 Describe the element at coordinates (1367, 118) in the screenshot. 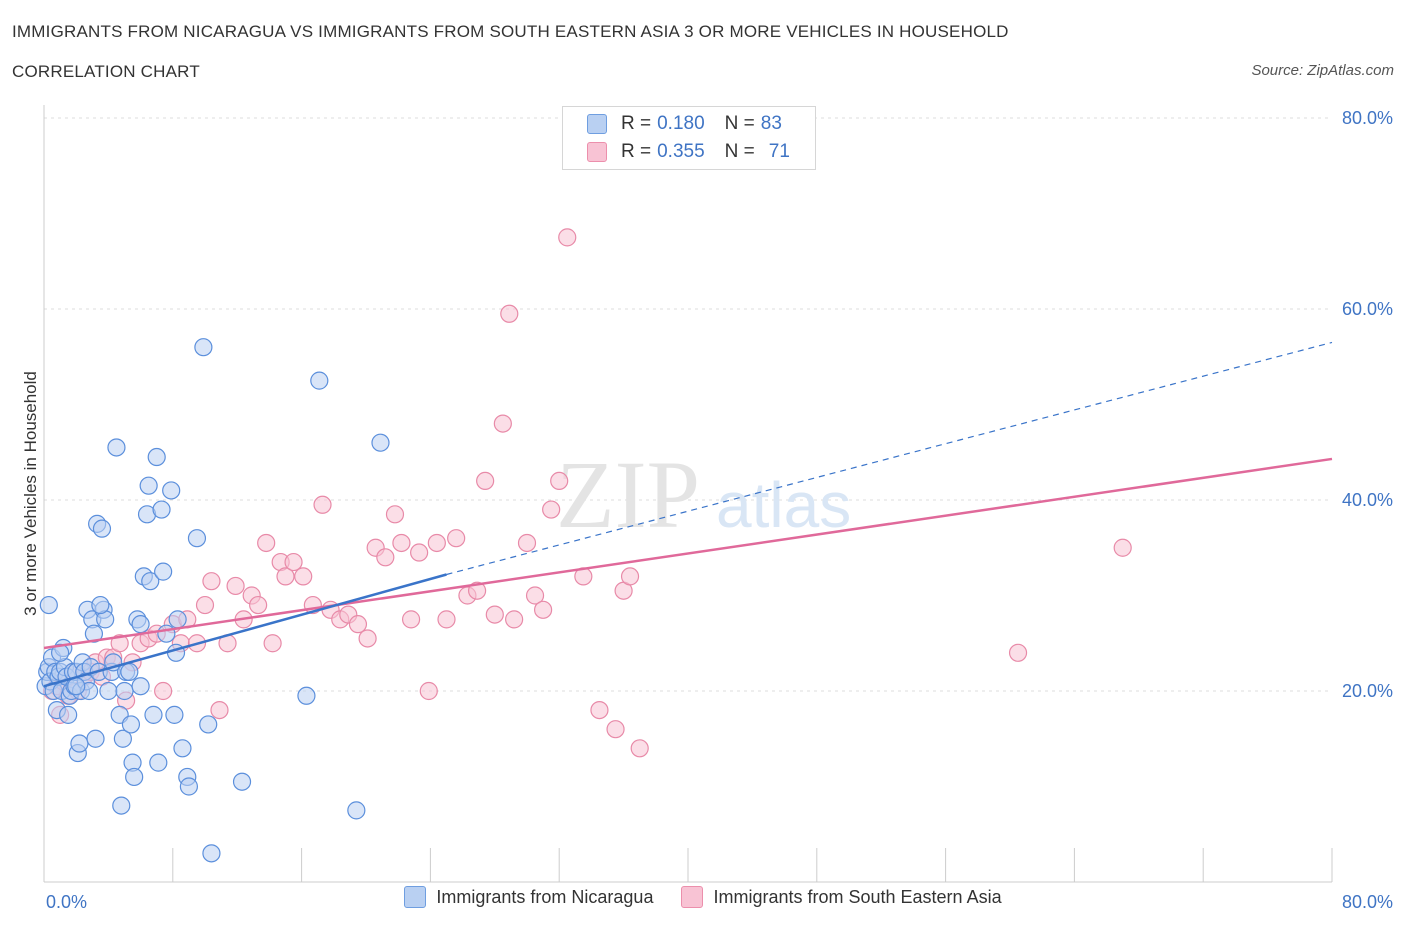

I see `y-tick-label: 80.0%` at that location.